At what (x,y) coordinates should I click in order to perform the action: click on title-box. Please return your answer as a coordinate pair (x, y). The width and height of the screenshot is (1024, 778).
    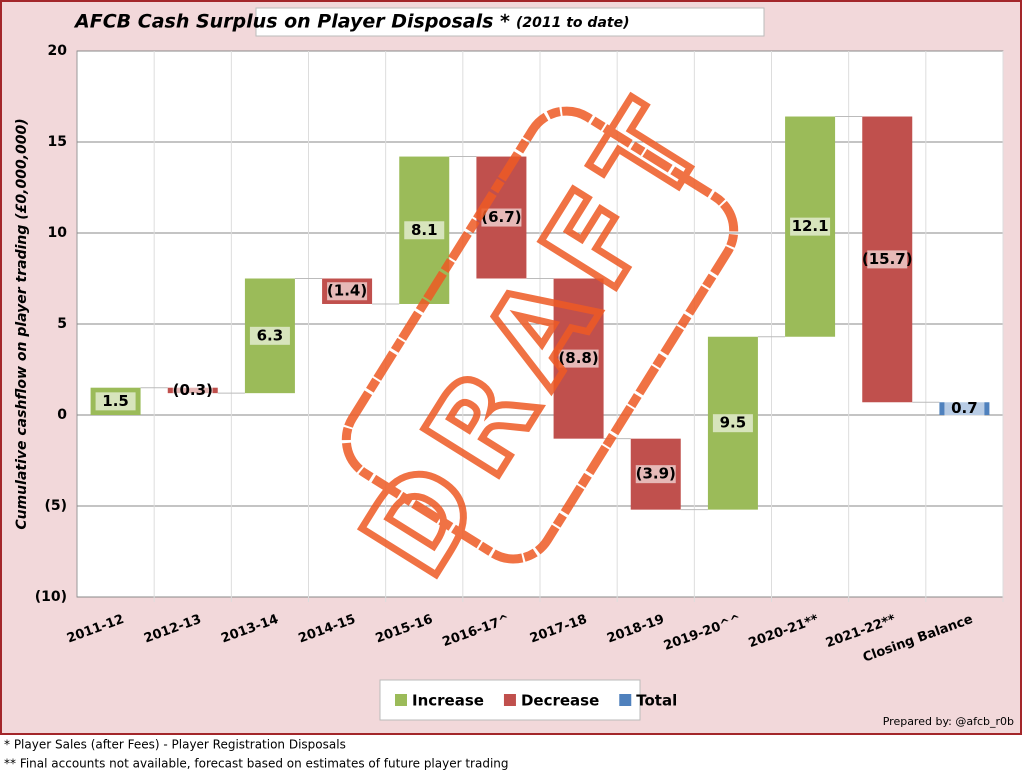
    Looking at the image, I should click on (510, 22).